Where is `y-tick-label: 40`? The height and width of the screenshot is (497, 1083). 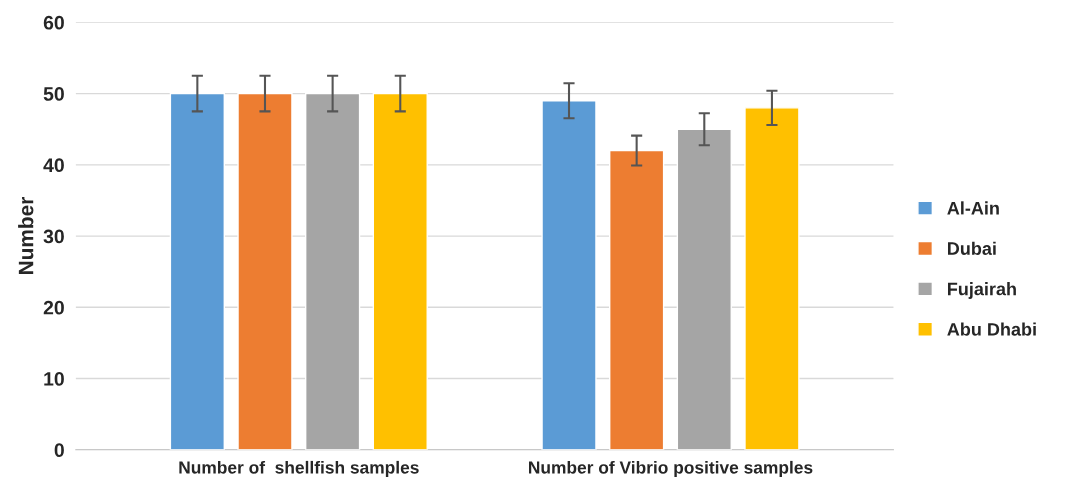 y-tick-label: 40 is located at coordinates (53, 165).